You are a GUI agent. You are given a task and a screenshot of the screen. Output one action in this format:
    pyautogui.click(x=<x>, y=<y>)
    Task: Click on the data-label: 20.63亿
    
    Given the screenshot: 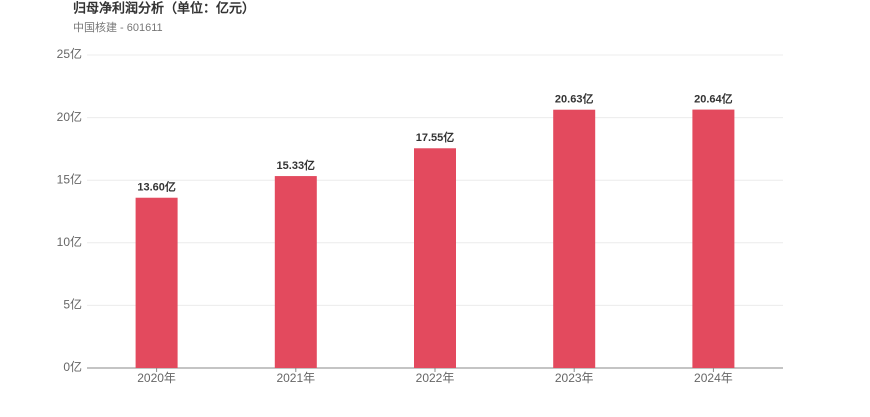 What is the action you would take?
    pyautogui.click(x=574, y=99)
    